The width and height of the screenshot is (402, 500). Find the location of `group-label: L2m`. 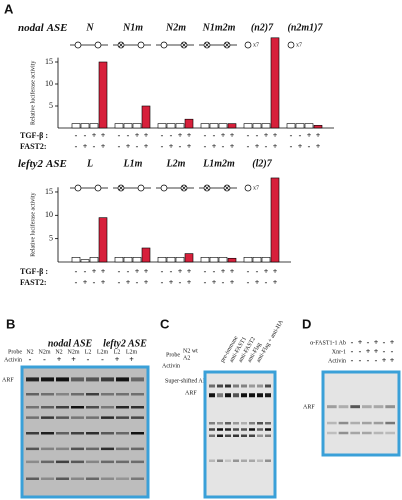

group-label: L2m is located at coordinates (176, 163).